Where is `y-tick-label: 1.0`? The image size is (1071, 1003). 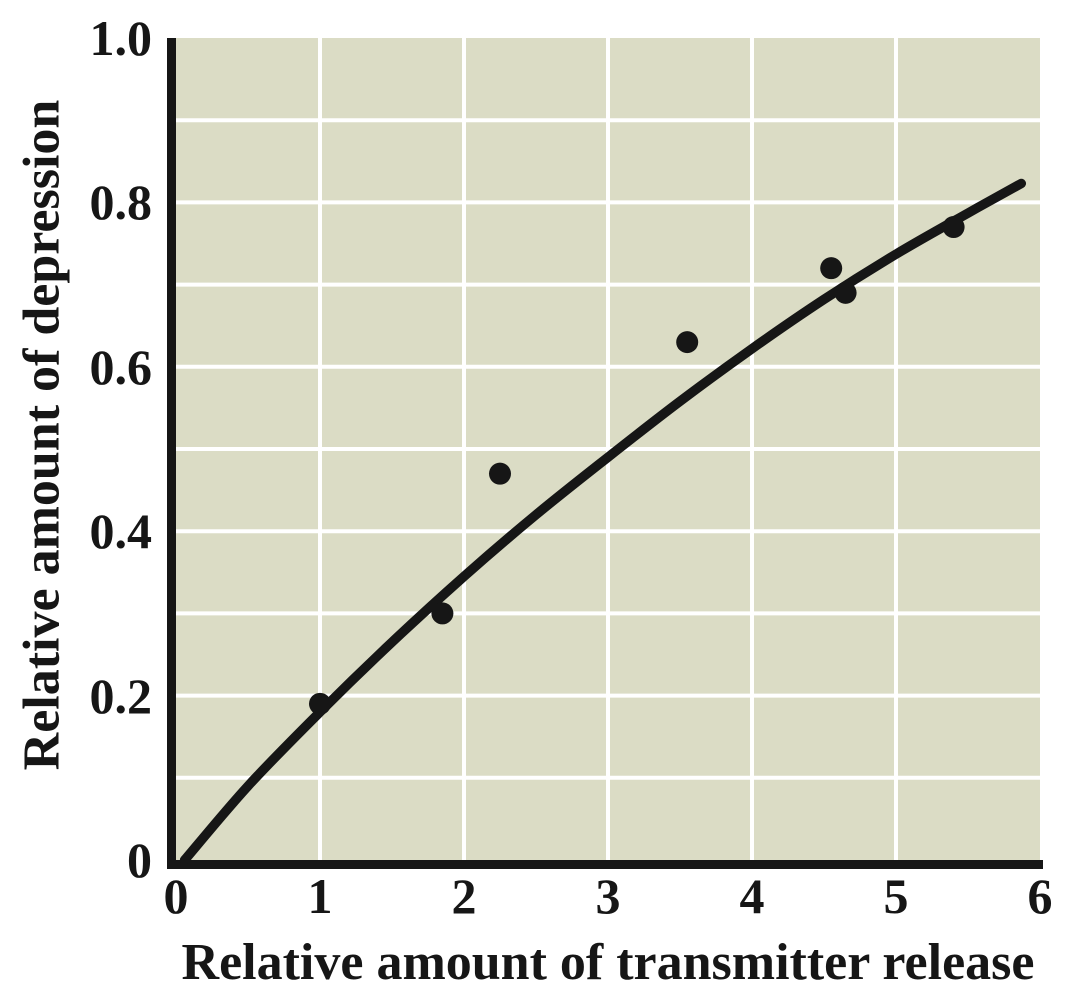
y-tick-label: 1.0 is located at coordinates (121, 38).